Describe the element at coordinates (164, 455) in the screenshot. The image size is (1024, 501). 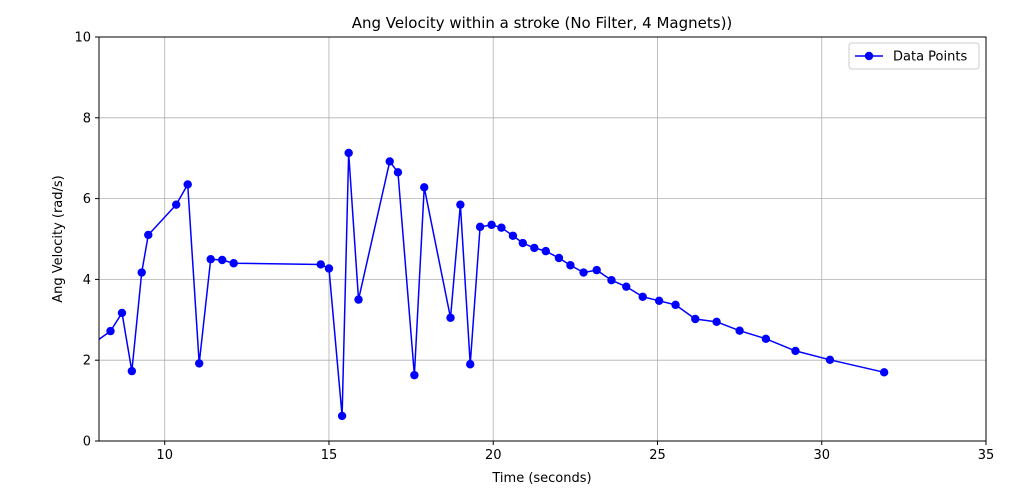
I see `x-tick-label: 10` at that location.